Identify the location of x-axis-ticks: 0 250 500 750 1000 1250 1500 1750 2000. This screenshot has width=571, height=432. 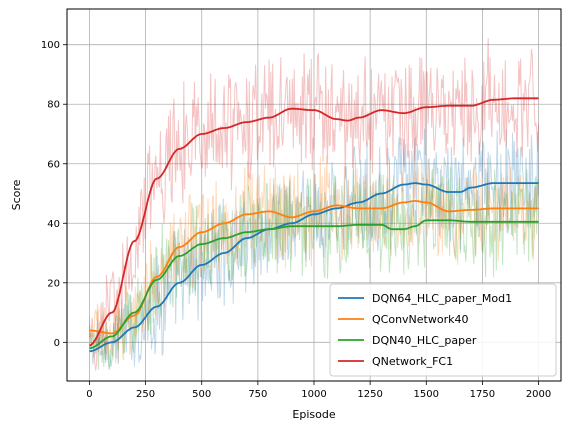
(318, 390).